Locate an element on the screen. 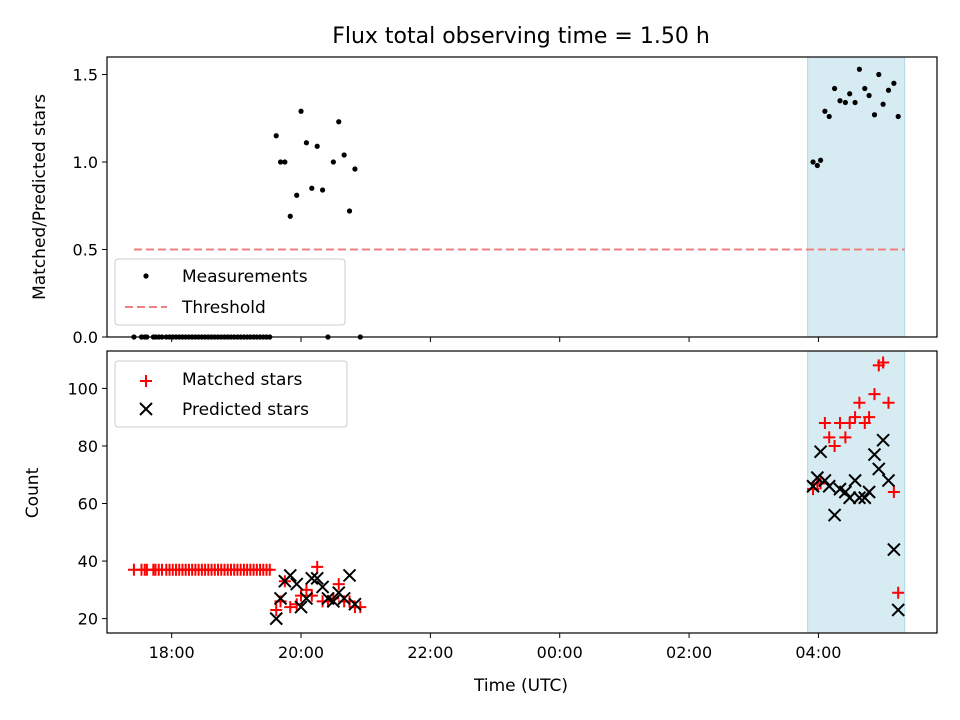 This screenshot has height=720, width=960. y-tick-label: 40 is located at coordinates (88, 561).